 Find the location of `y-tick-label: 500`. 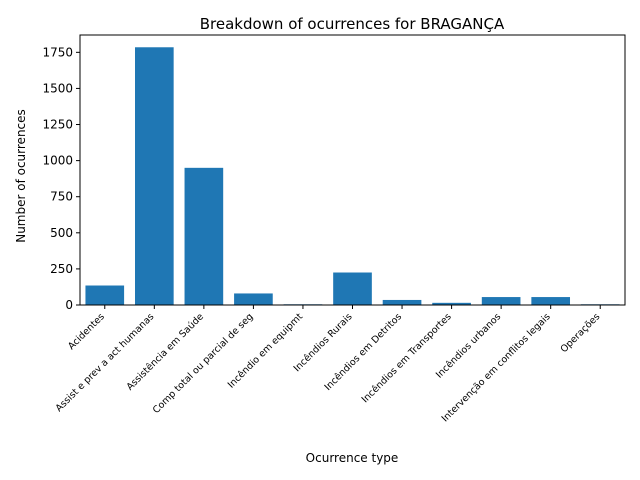

y-tick-label: 500 is located at coordinates (61, 233).